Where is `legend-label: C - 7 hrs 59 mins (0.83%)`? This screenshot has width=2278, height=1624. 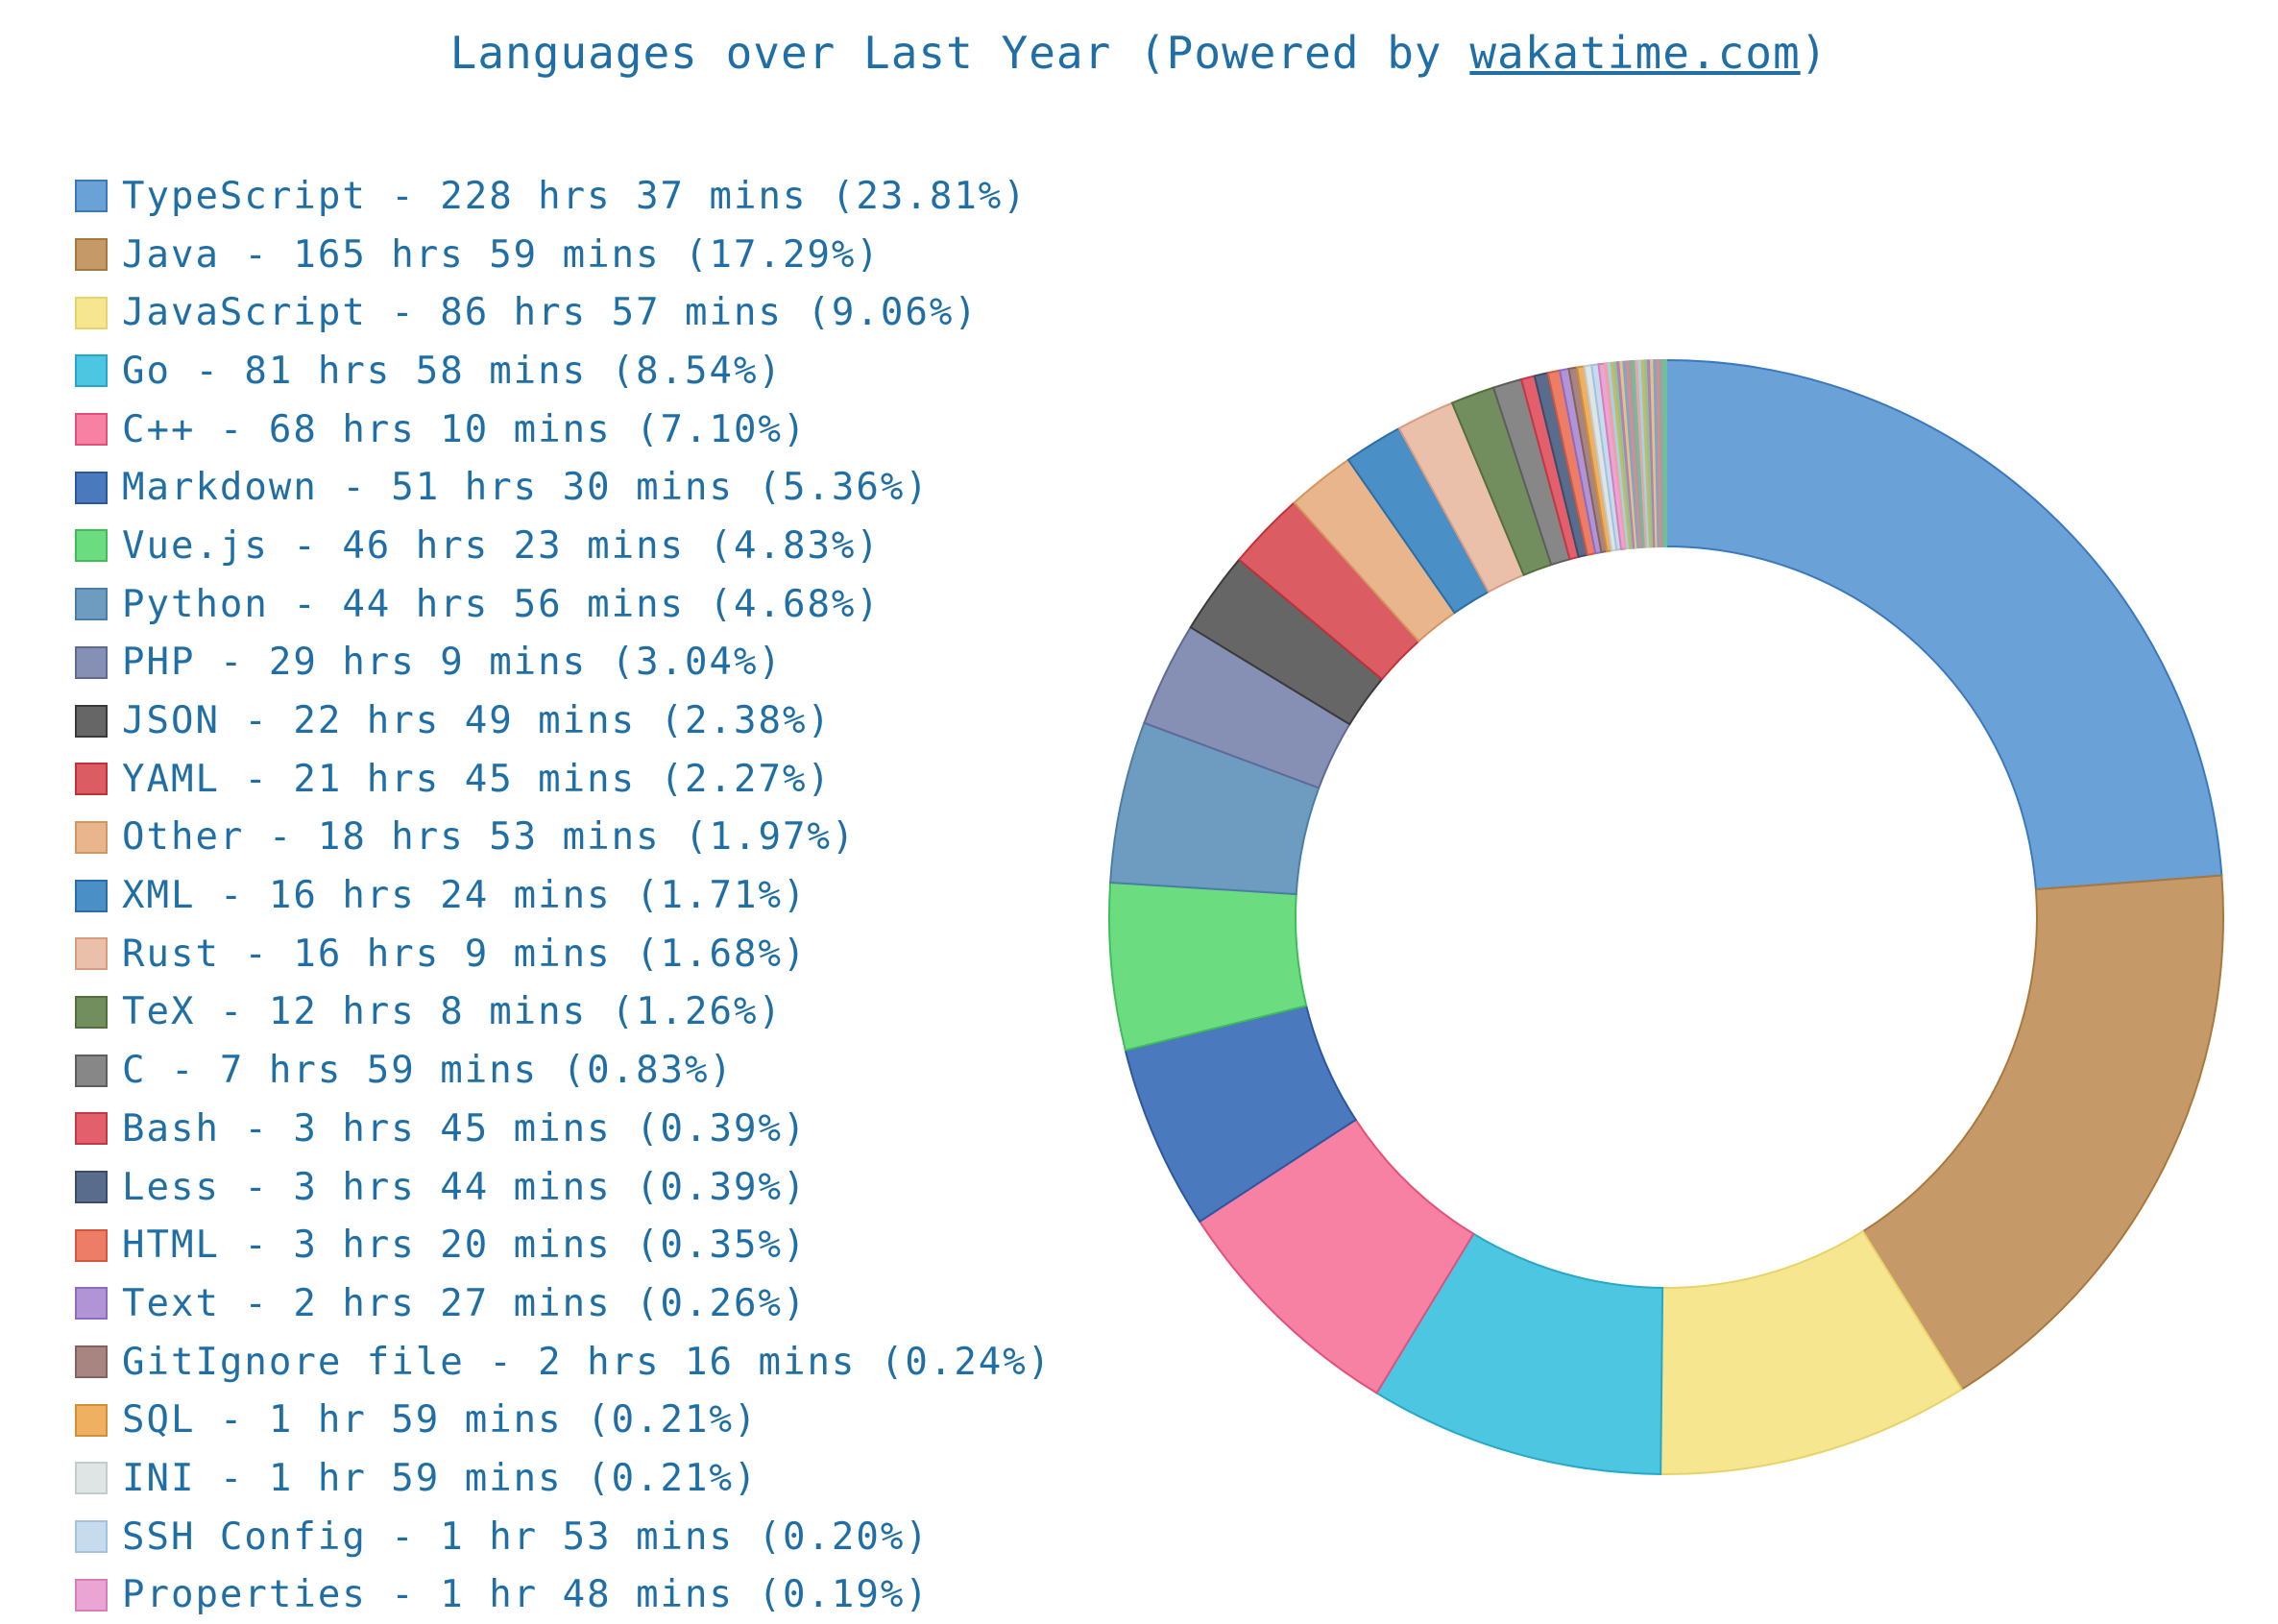 legend-label: C - 7 hrs 59 mins (0.83%) is located at coordinates (428, 1070).